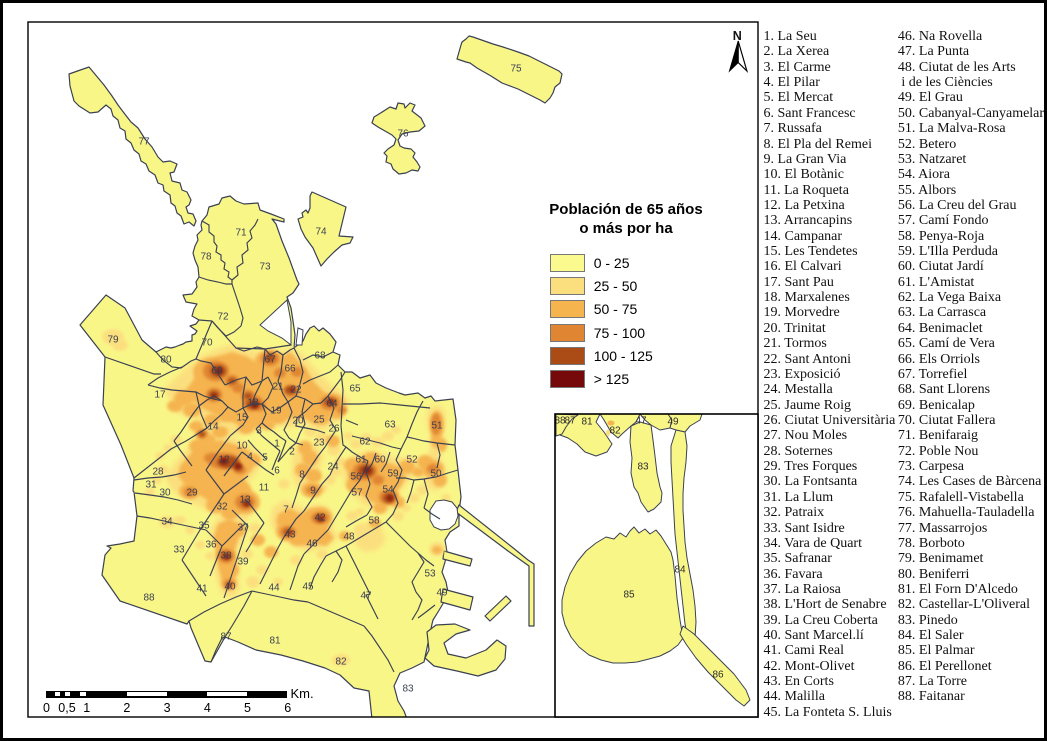 This screenshot has height=741, width=1047. What do you see at coordinates (265, 267) in the screenshot?
I see `svg-text: 73` at bounding box center [265, 267].